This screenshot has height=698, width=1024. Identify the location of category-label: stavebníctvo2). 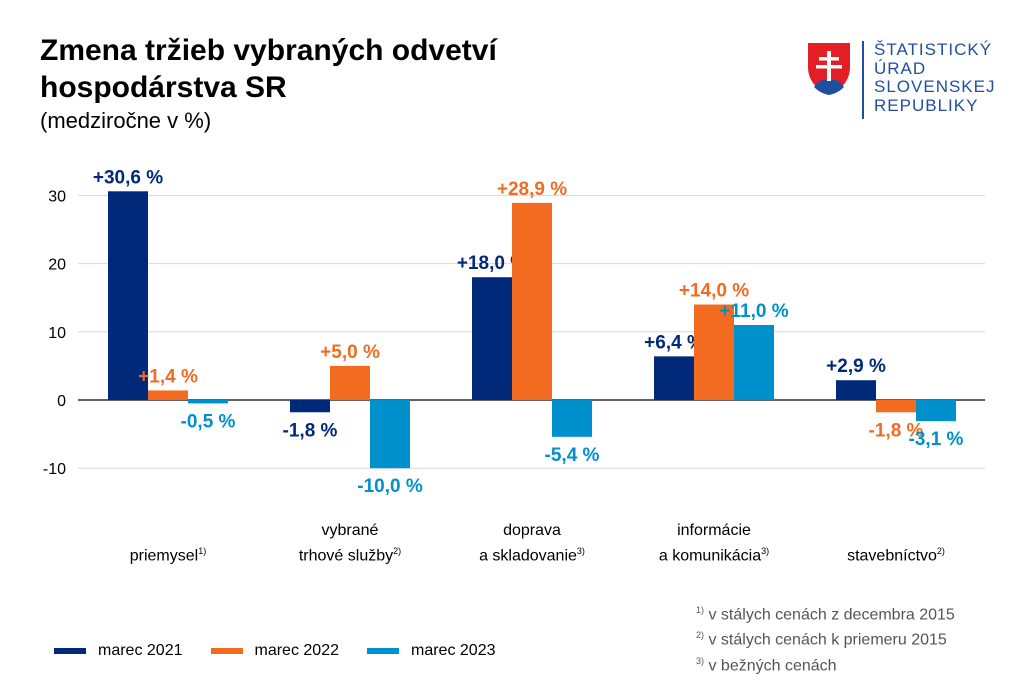
(896, 553).